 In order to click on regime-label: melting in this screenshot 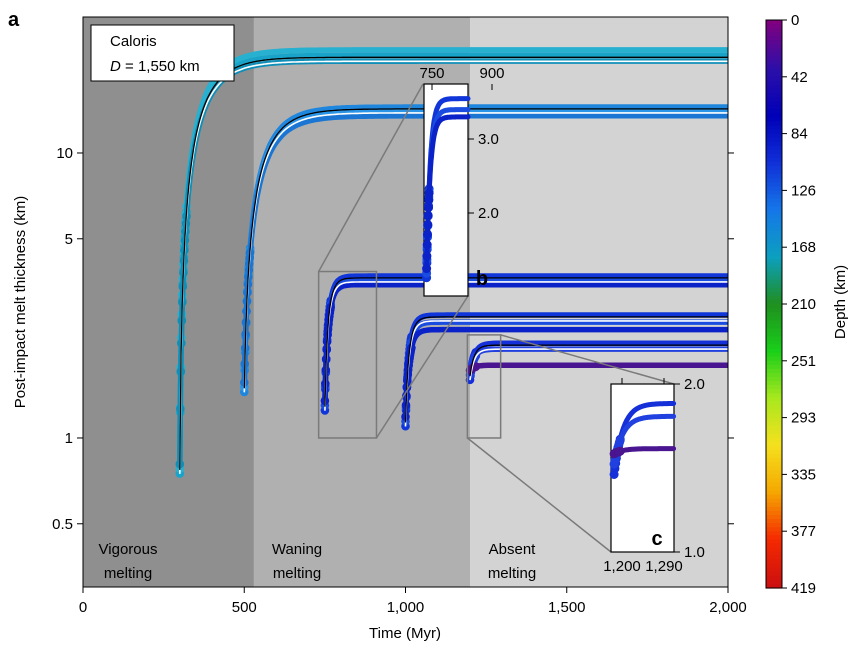, I will do `click(297, 573)`.